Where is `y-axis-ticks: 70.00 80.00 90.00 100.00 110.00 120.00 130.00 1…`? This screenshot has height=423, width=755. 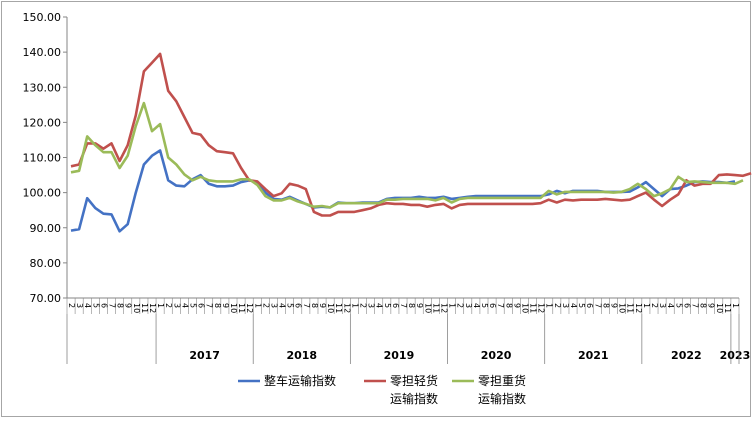
y-axis-ticks: 70.00 80.00 90.00 100.00 110.00 120.00 130.00 1… is located at coordinates (45, 158).